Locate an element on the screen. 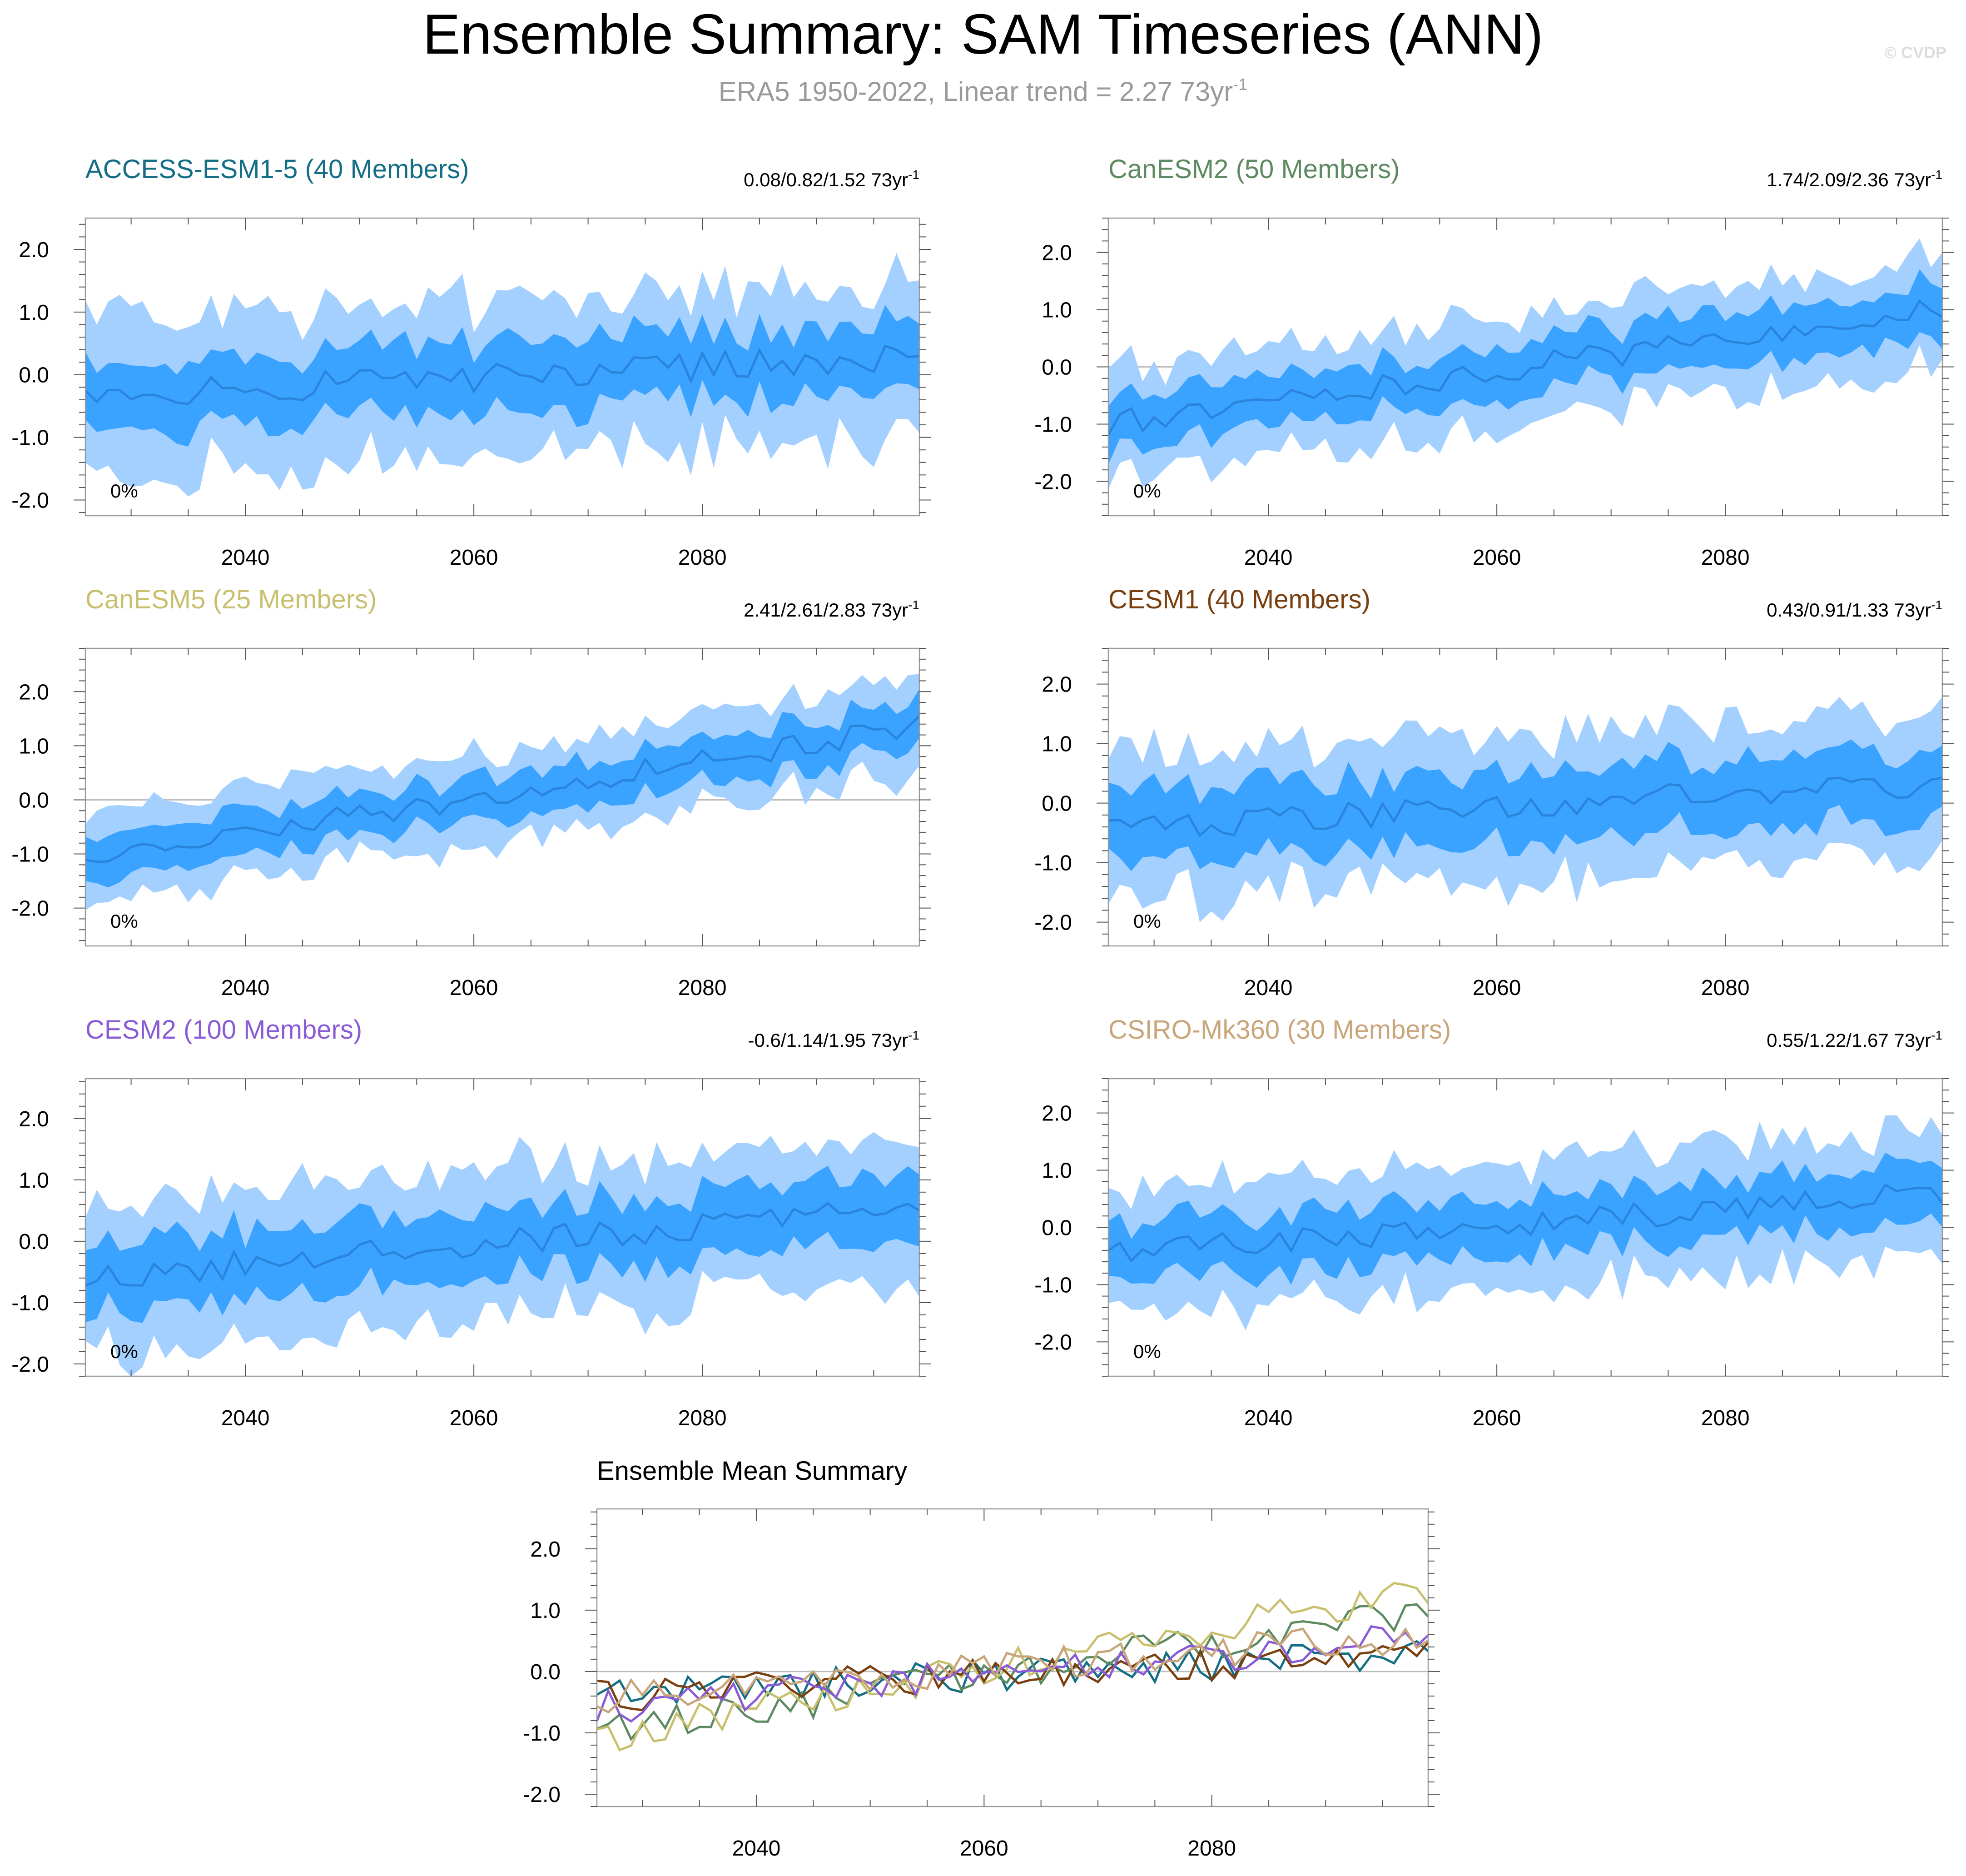 This screenshot has height=1876, width=1966. trend-label: 0.08/0.82/1.52 73yr-1 is located at coordinates (831, 179).